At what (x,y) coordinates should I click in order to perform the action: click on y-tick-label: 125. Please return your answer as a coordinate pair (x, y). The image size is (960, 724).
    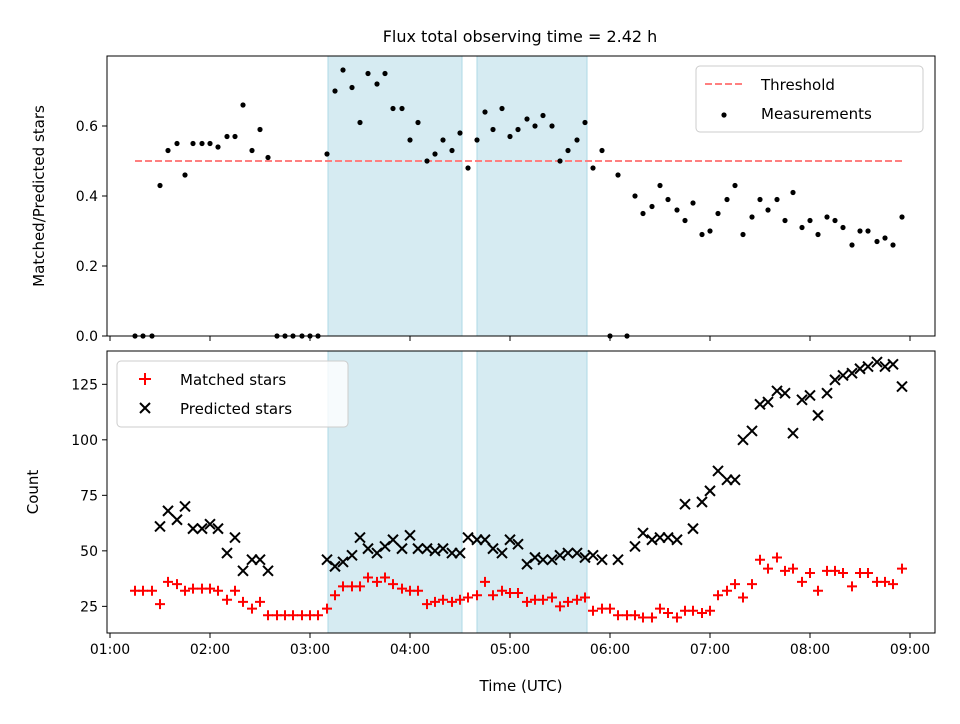
    Looking at the image, I should click on (84, 385).